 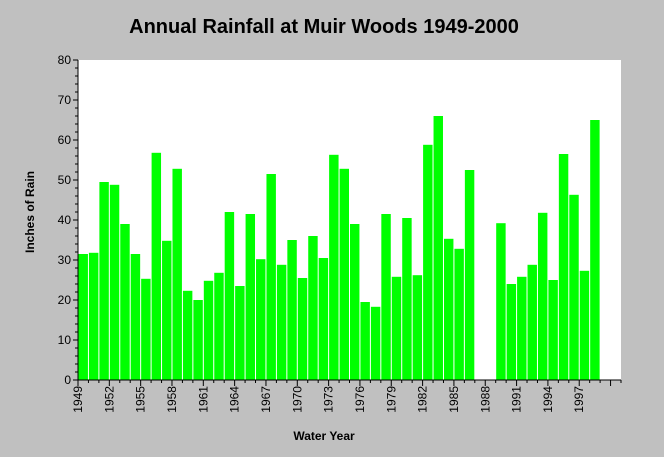 What do you see at coordinates (78, 399) in the screenshot?
I see `x-tick-label: 1949` at bounding box center [78, 399].